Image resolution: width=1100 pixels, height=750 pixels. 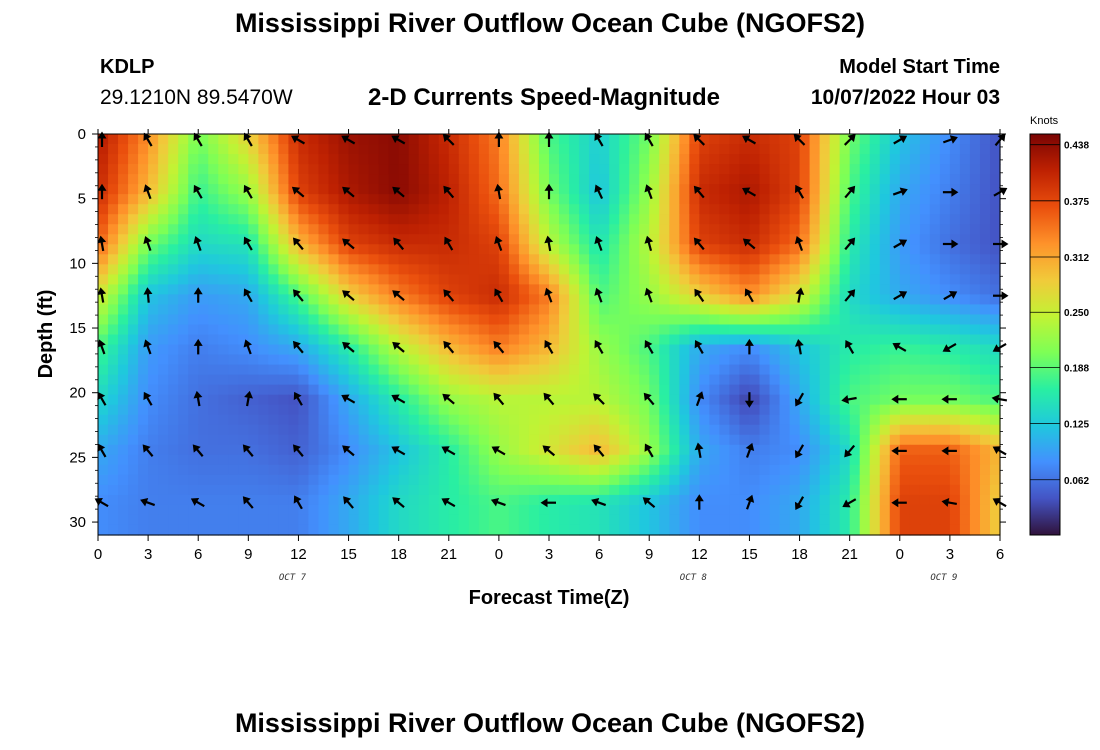 What do you see at coordinates (77, 457) in the screenshot?
I see `y-tick-label: 25` at bounding box center [77, 457].